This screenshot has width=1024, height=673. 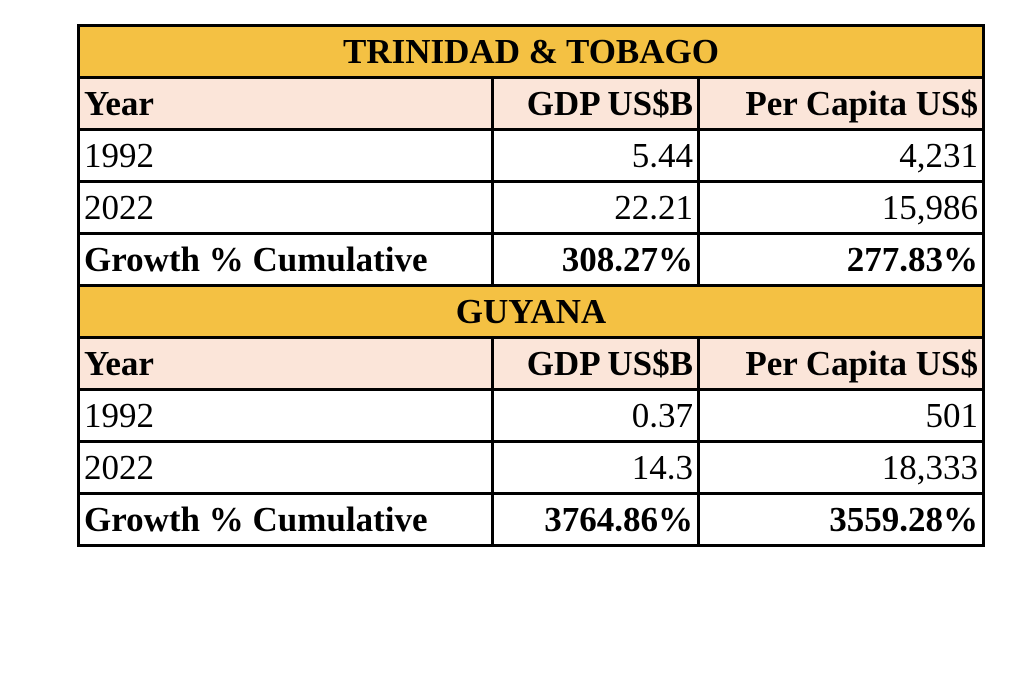 I want to click on gdp-cell: 0.37, so click(x=595, y=415).